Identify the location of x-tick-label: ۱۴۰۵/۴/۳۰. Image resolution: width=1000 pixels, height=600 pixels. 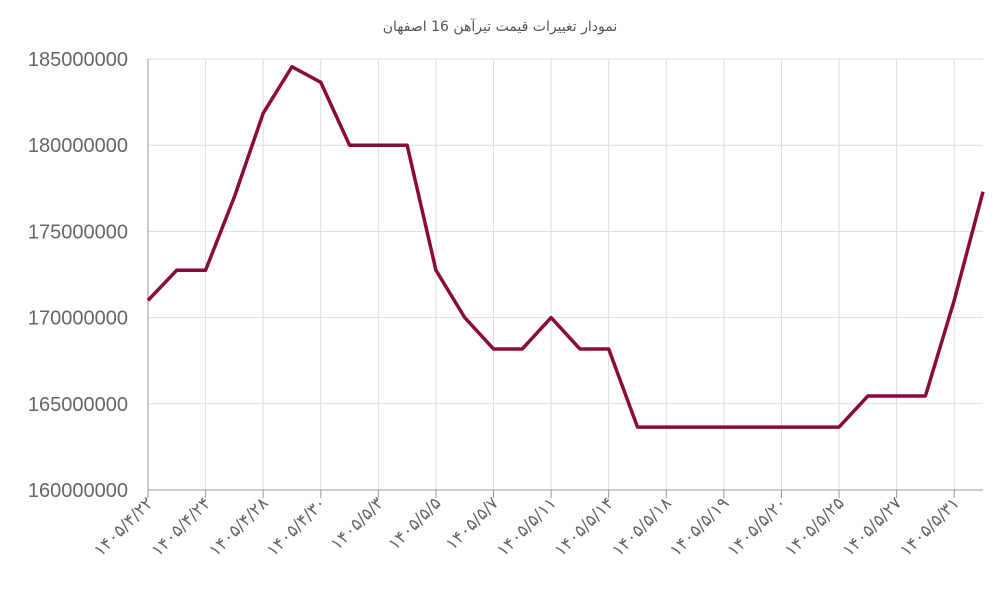
(296, 526).